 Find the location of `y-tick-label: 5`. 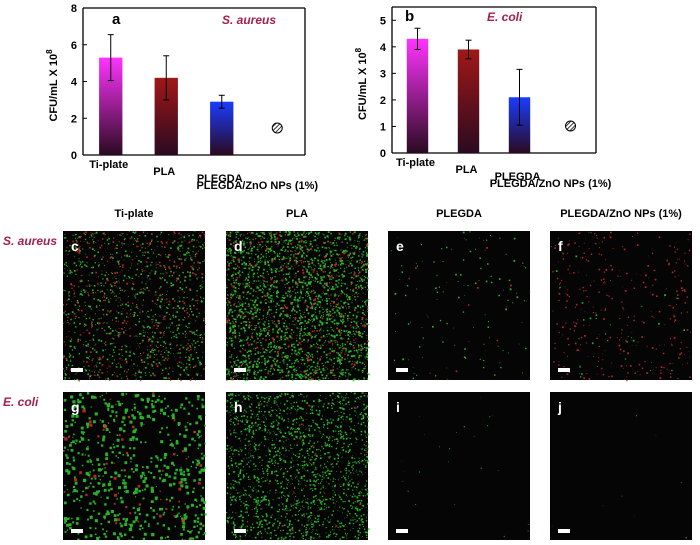

y-tick-label: 5 is located at coordinates (383, 21).